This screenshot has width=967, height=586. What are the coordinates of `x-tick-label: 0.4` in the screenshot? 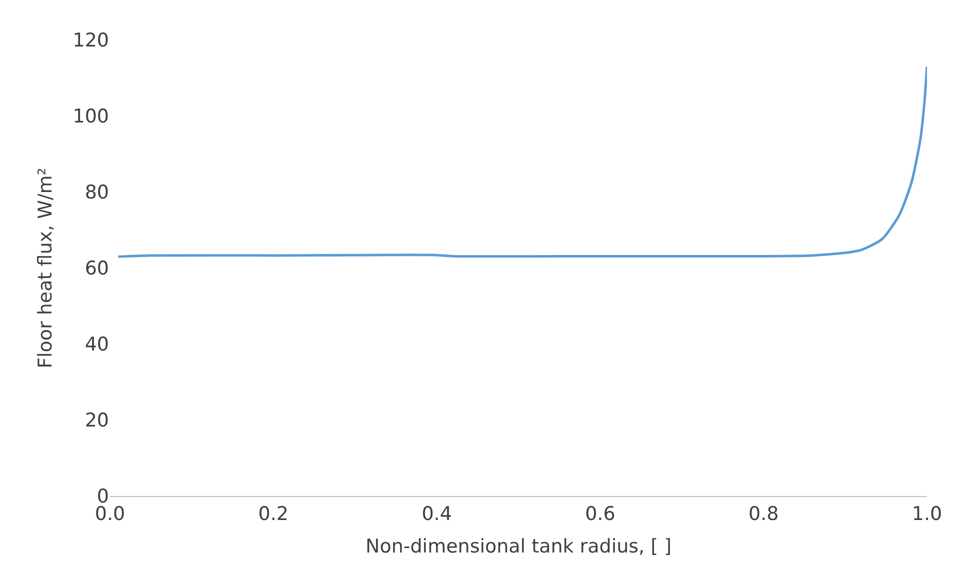 It's located at (437, 513).